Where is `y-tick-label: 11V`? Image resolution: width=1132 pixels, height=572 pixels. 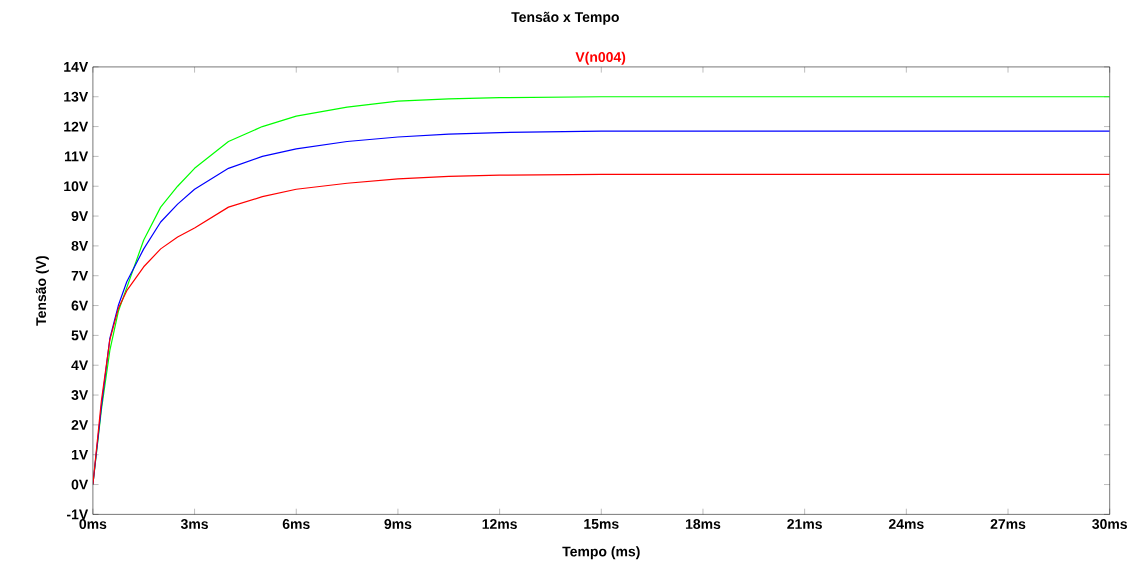
y-tick-label: 11V is located at coordinates (76, 156).